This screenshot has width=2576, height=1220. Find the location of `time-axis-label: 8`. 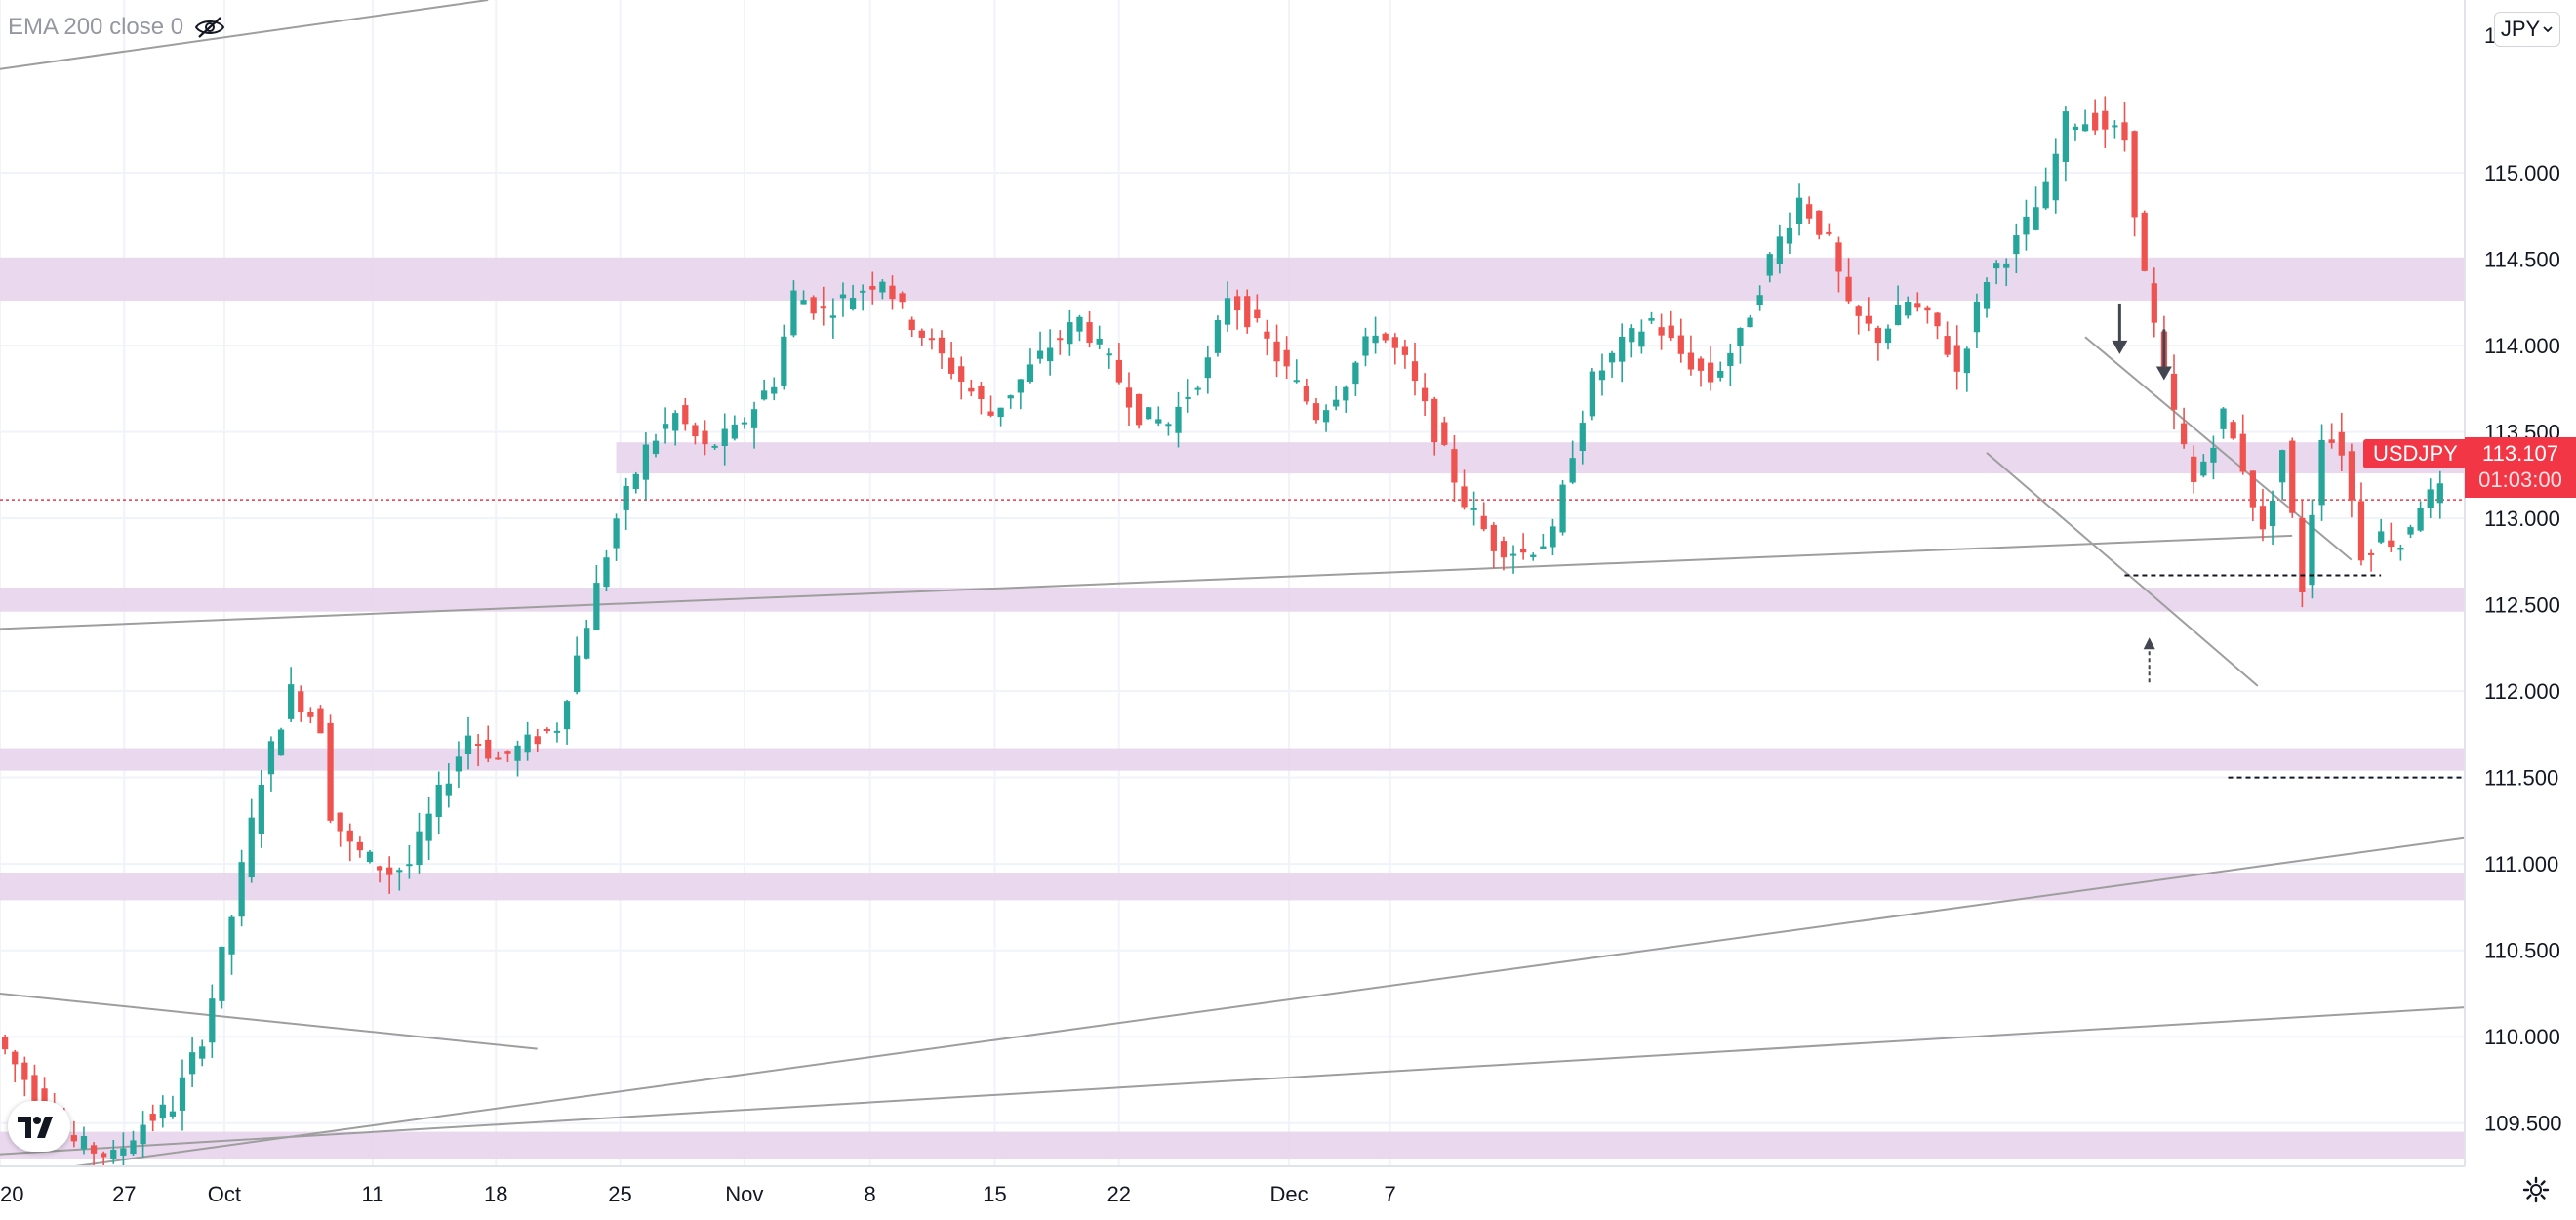

time-axis-label: 8 is located at coordinates (870, 1194).